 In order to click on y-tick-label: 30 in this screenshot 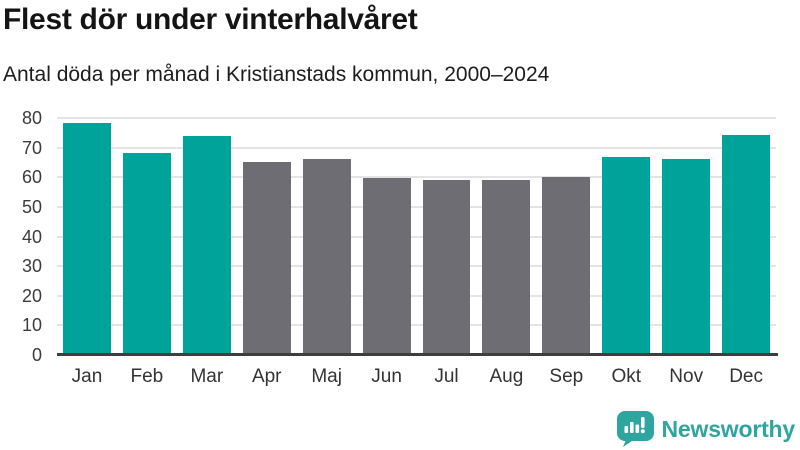, I will do `click(31, 266)`.